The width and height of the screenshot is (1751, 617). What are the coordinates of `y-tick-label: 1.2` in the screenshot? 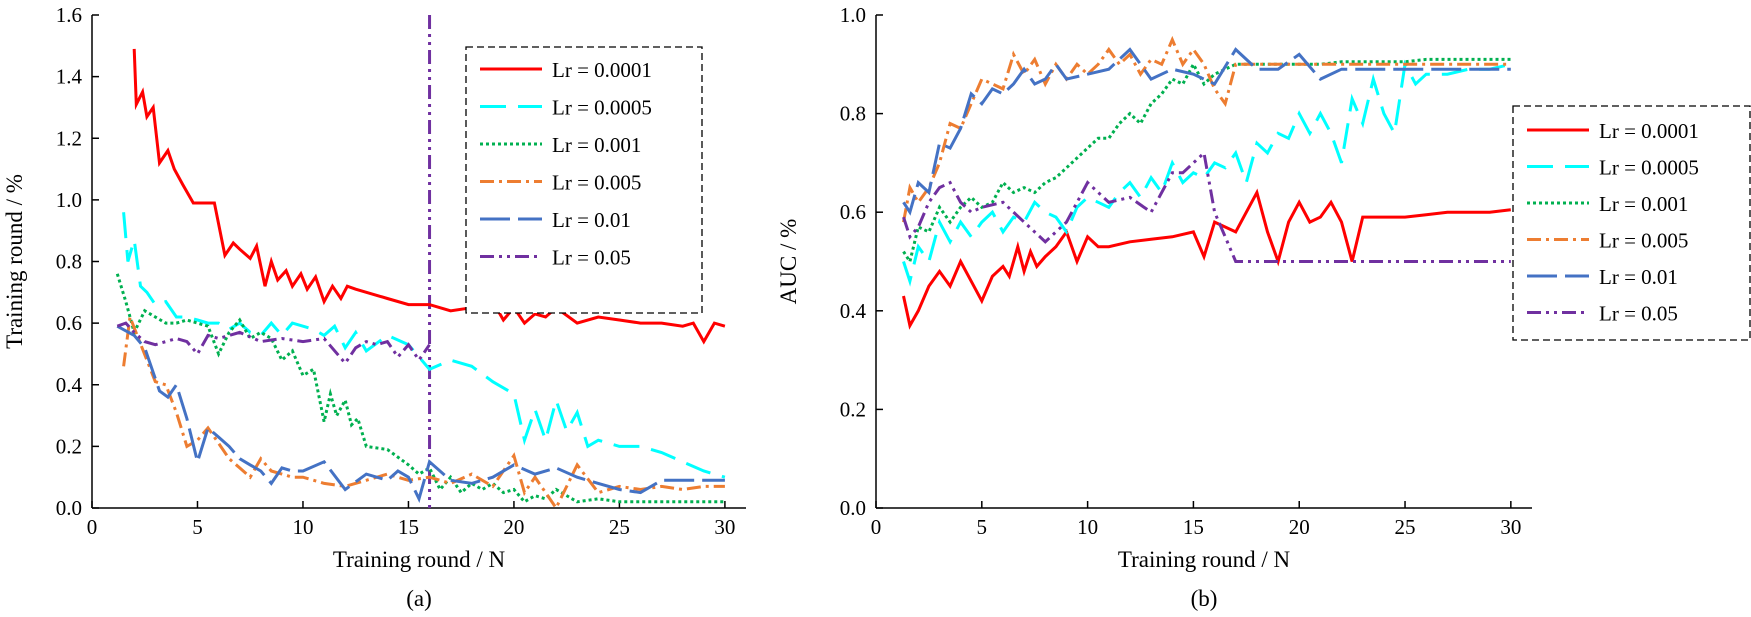 It's located at (69, 138).